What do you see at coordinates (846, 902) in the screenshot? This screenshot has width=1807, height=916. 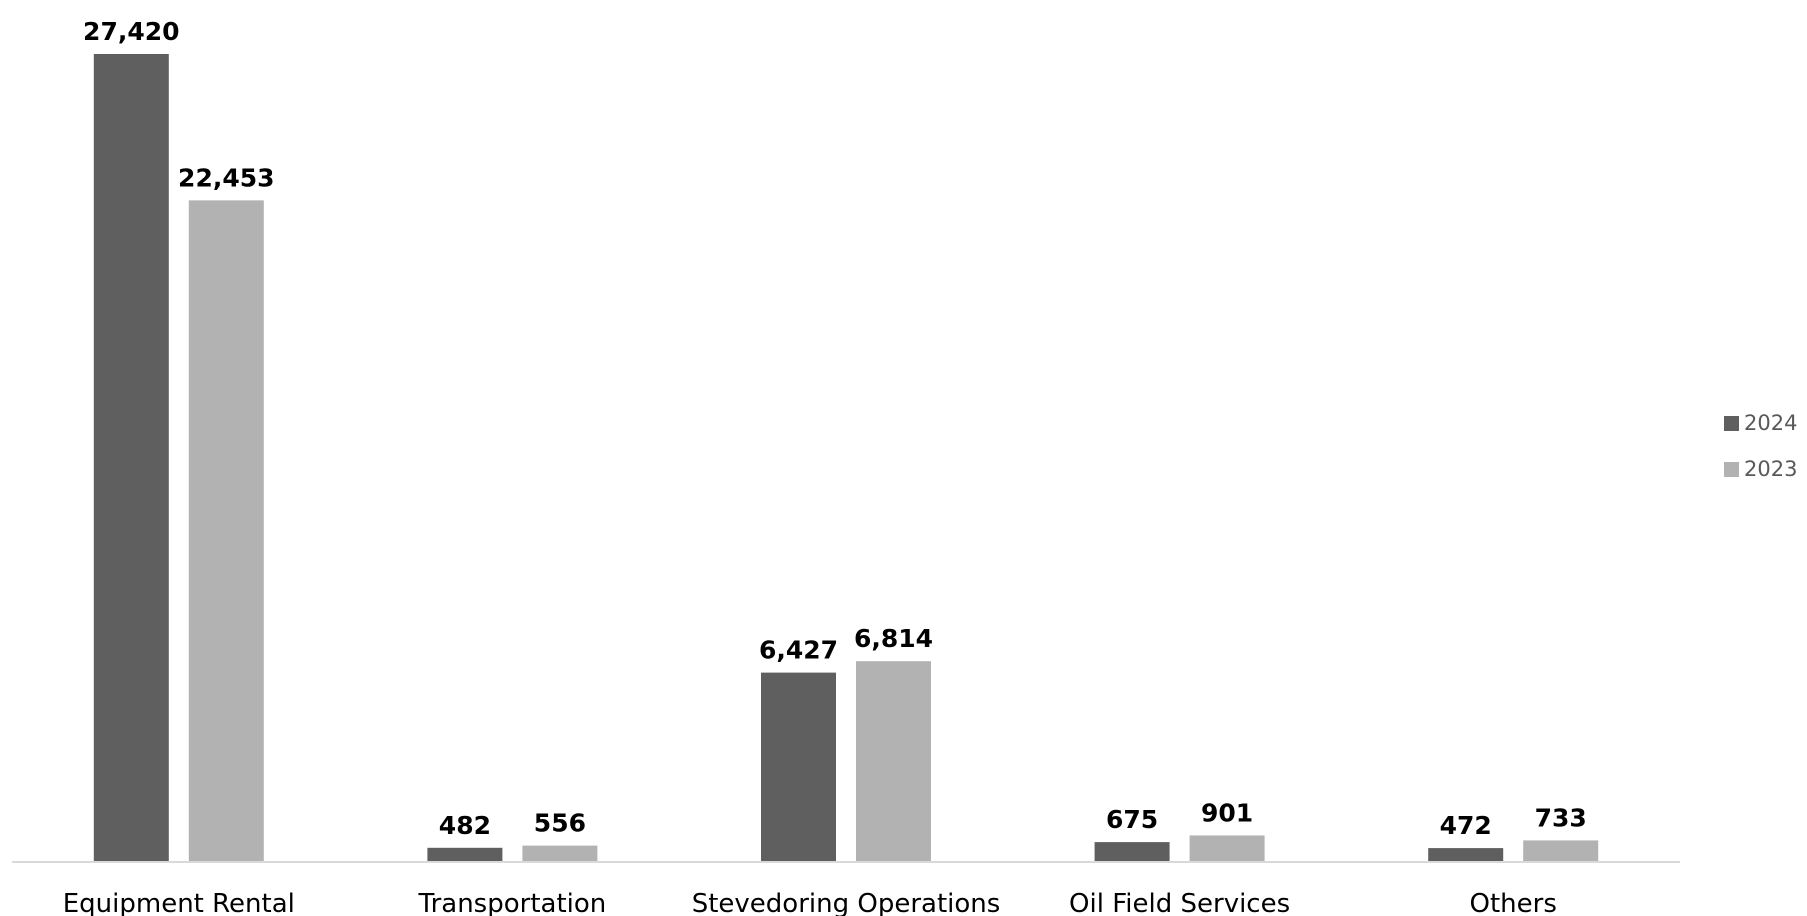 I see `category-label-2: Stevedoring Operations` at bounding box center [846, 902].